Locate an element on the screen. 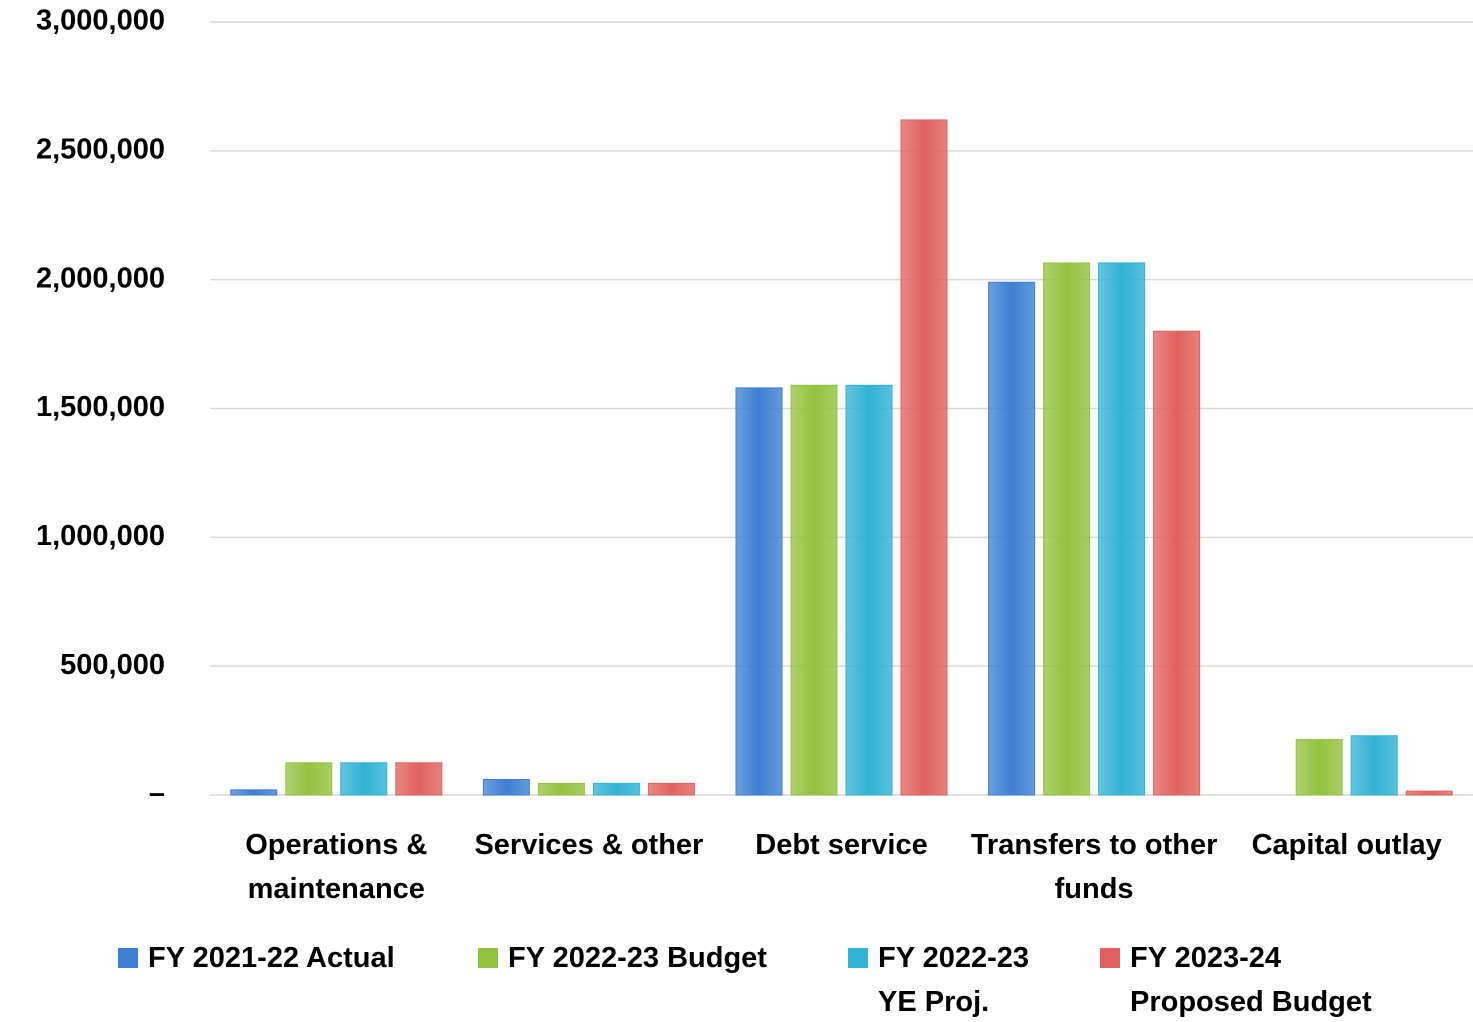 The height and width of the screenshot is (1022, 1473). y-tick-label: 500,000 is located at coordinates (112, 665).